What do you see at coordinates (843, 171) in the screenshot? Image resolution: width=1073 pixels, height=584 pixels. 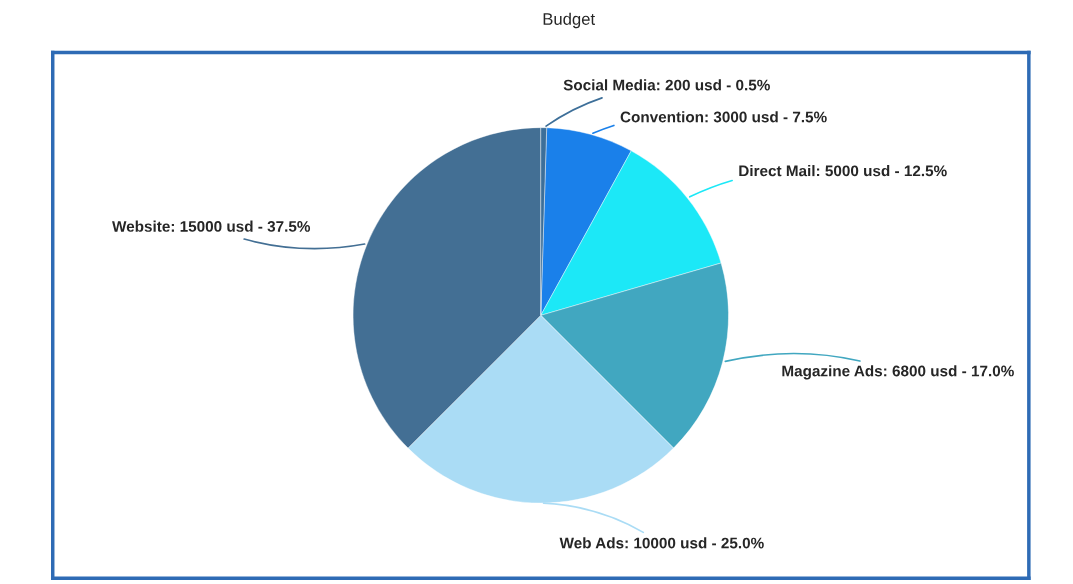 I see `slice-label: Direct Mail: 5000 usd - 12.5%` at bounding box center [843, 171].